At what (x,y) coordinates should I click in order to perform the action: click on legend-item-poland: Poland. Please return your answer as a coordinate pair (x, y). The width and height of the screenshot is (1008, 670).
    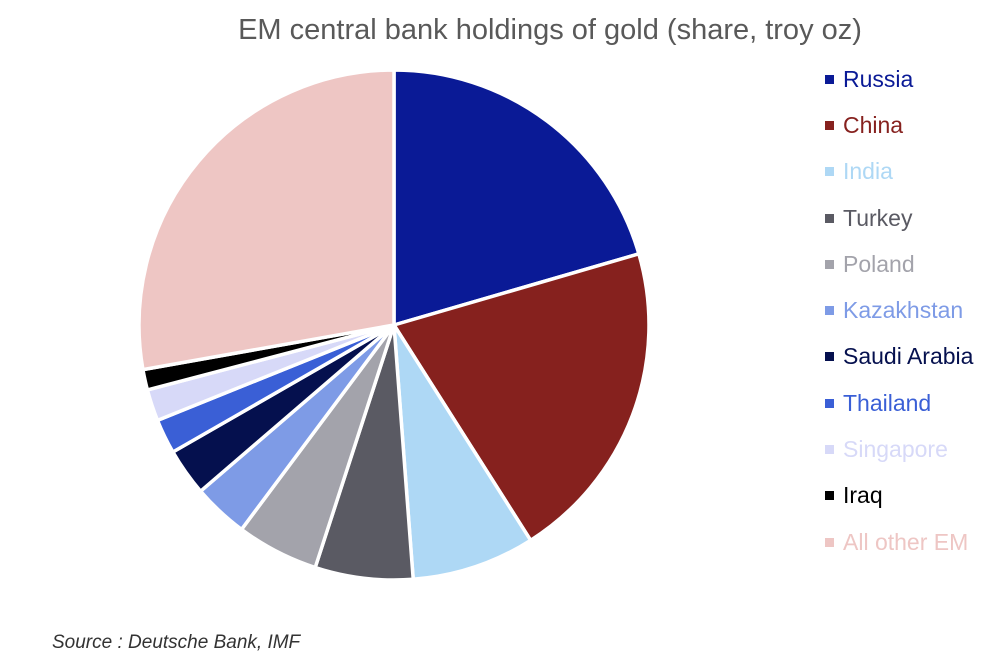
    Looking at the image, I should click on (899, 264).